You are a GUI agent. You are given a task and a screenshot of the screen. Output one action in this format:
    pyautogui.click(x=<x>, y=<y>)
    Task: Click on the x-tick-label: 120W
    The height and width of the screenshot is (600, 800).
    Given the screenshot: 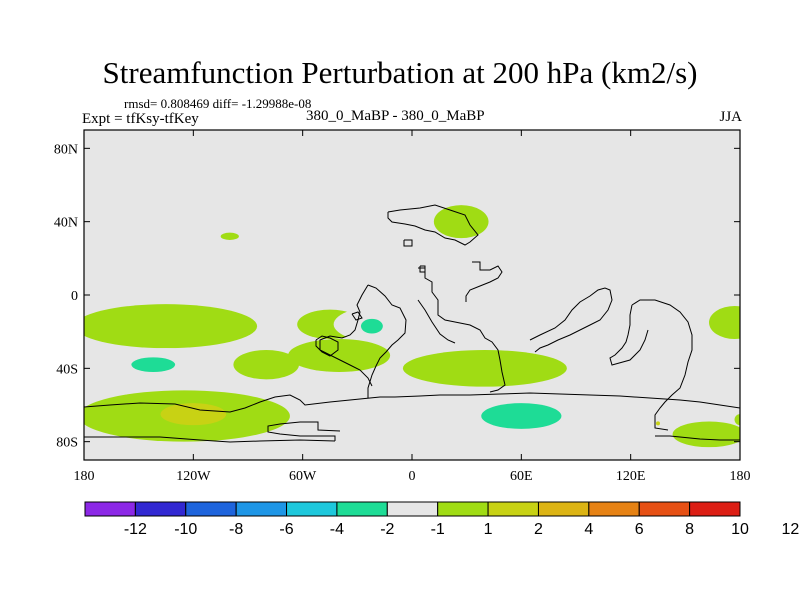 What is the action you would take?
    pyautogui.click(x=193, y=476)
    